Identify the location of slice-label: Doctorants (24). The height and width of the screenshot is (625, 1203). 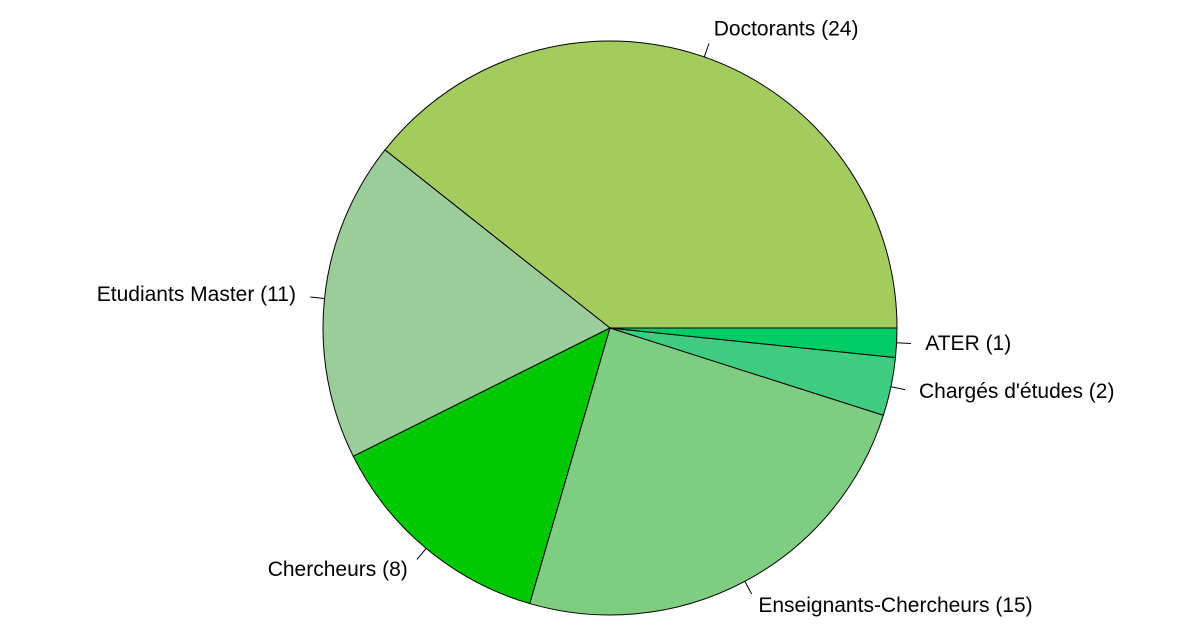
(786, 28).